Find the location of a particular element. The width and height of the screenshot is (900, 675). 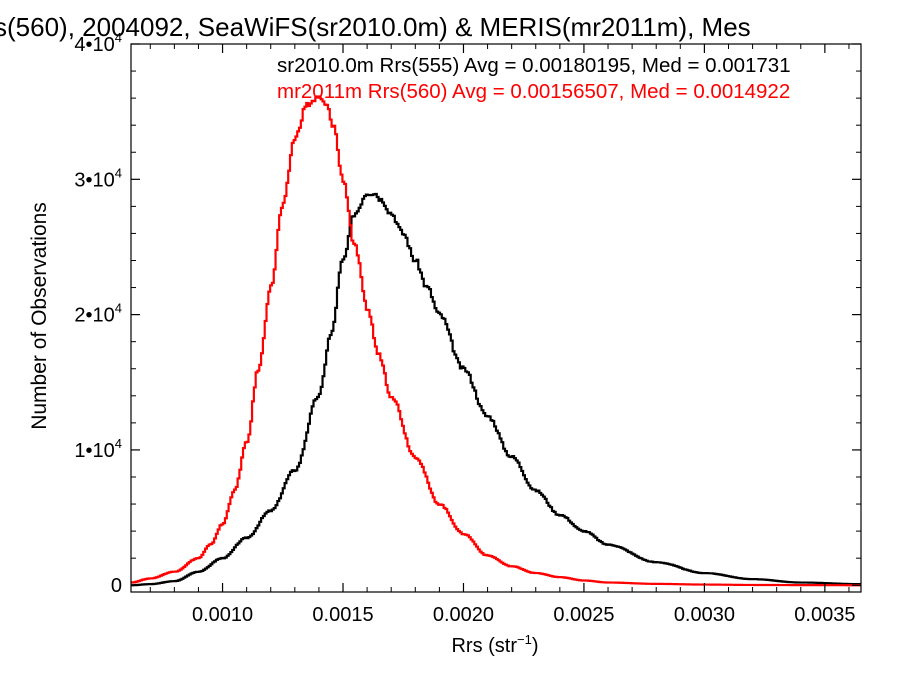

x-axis-label-close: ) is located at coordinates (535, 646).